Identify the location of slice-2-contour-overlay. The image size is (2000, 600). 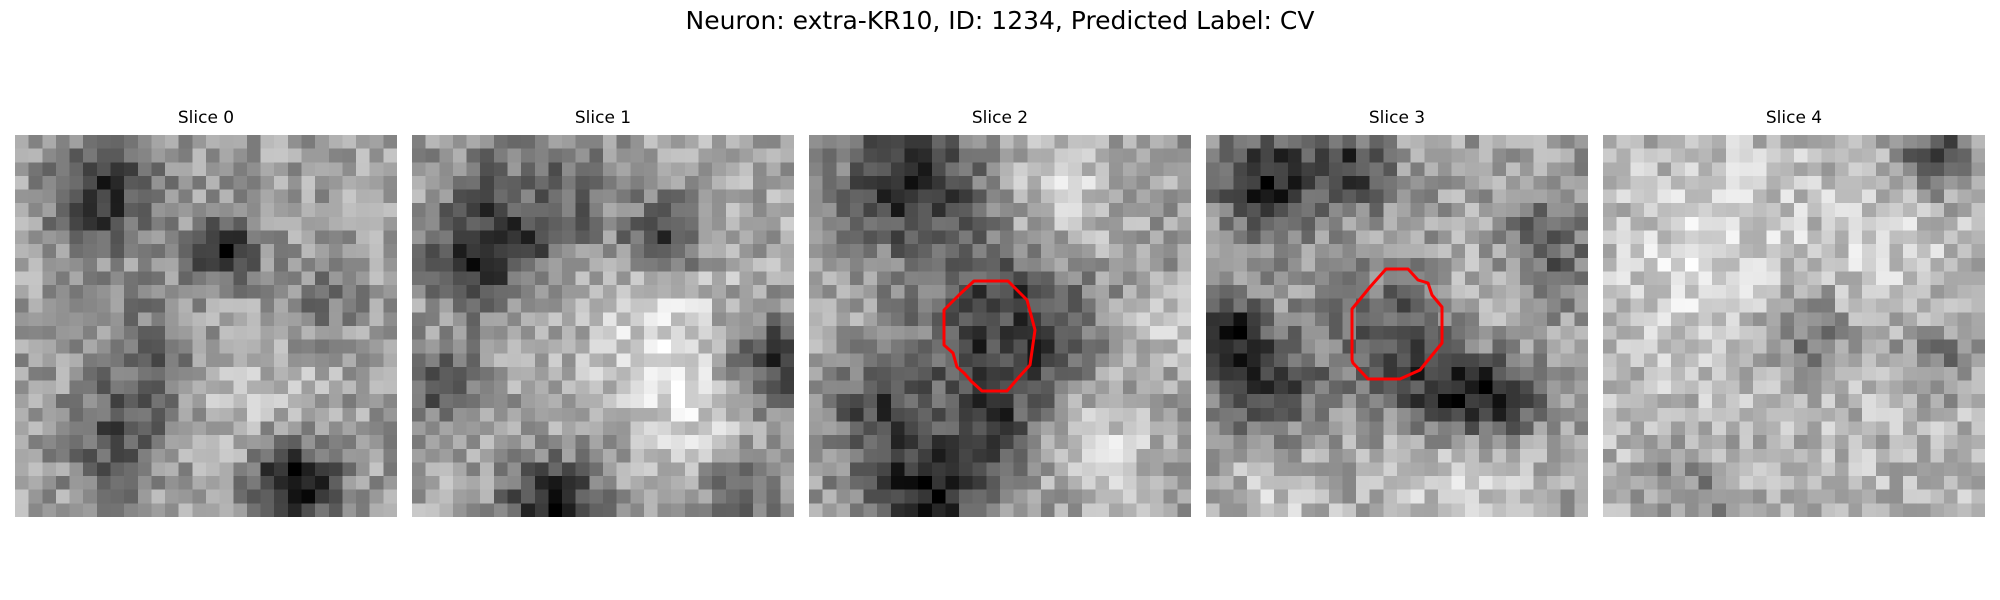
(989, 336).